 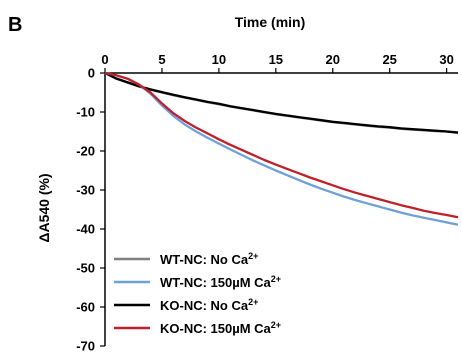 I want to click on legend-label: KO-NC: 150µM Ca2+, so click(x=220, y=328).